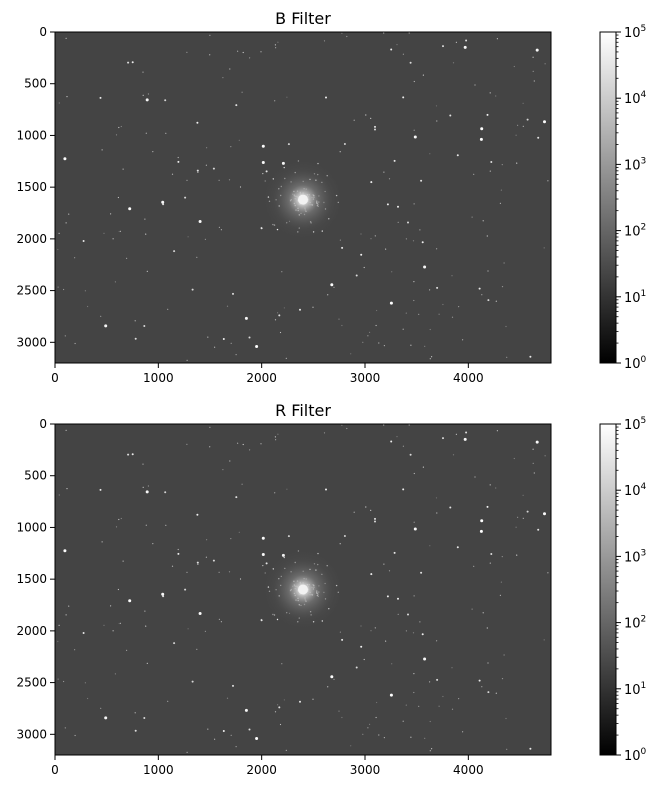  I want to click on x-tick-label: 4000, so click(468, 378).